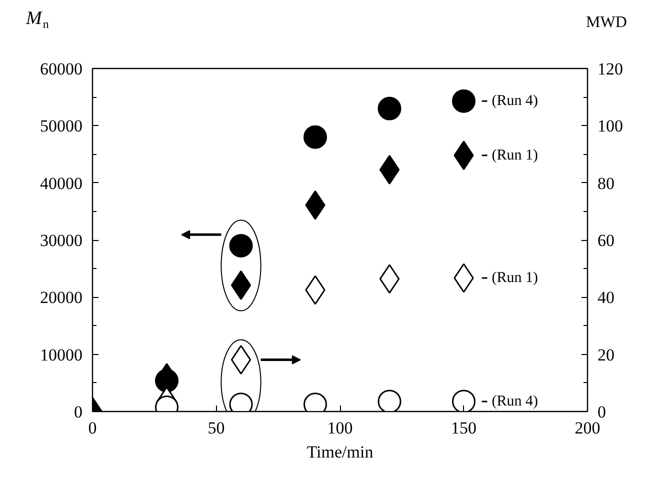  I want to click on y-tick-label: 60000, so click(61, 69).